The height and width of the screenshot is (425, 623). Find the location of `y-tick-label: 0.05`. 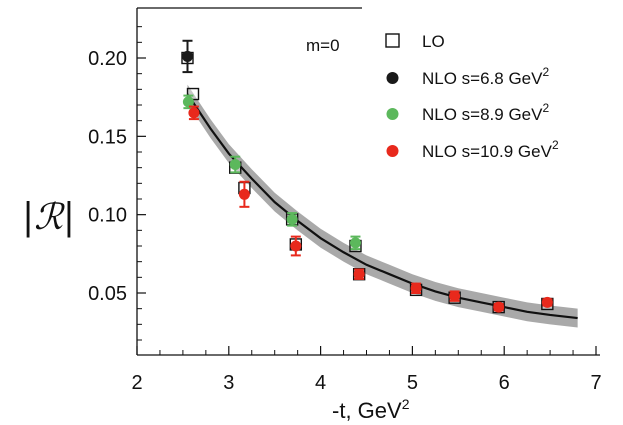

y-tick-label: 0.05 is located at coordinates (107, 294).